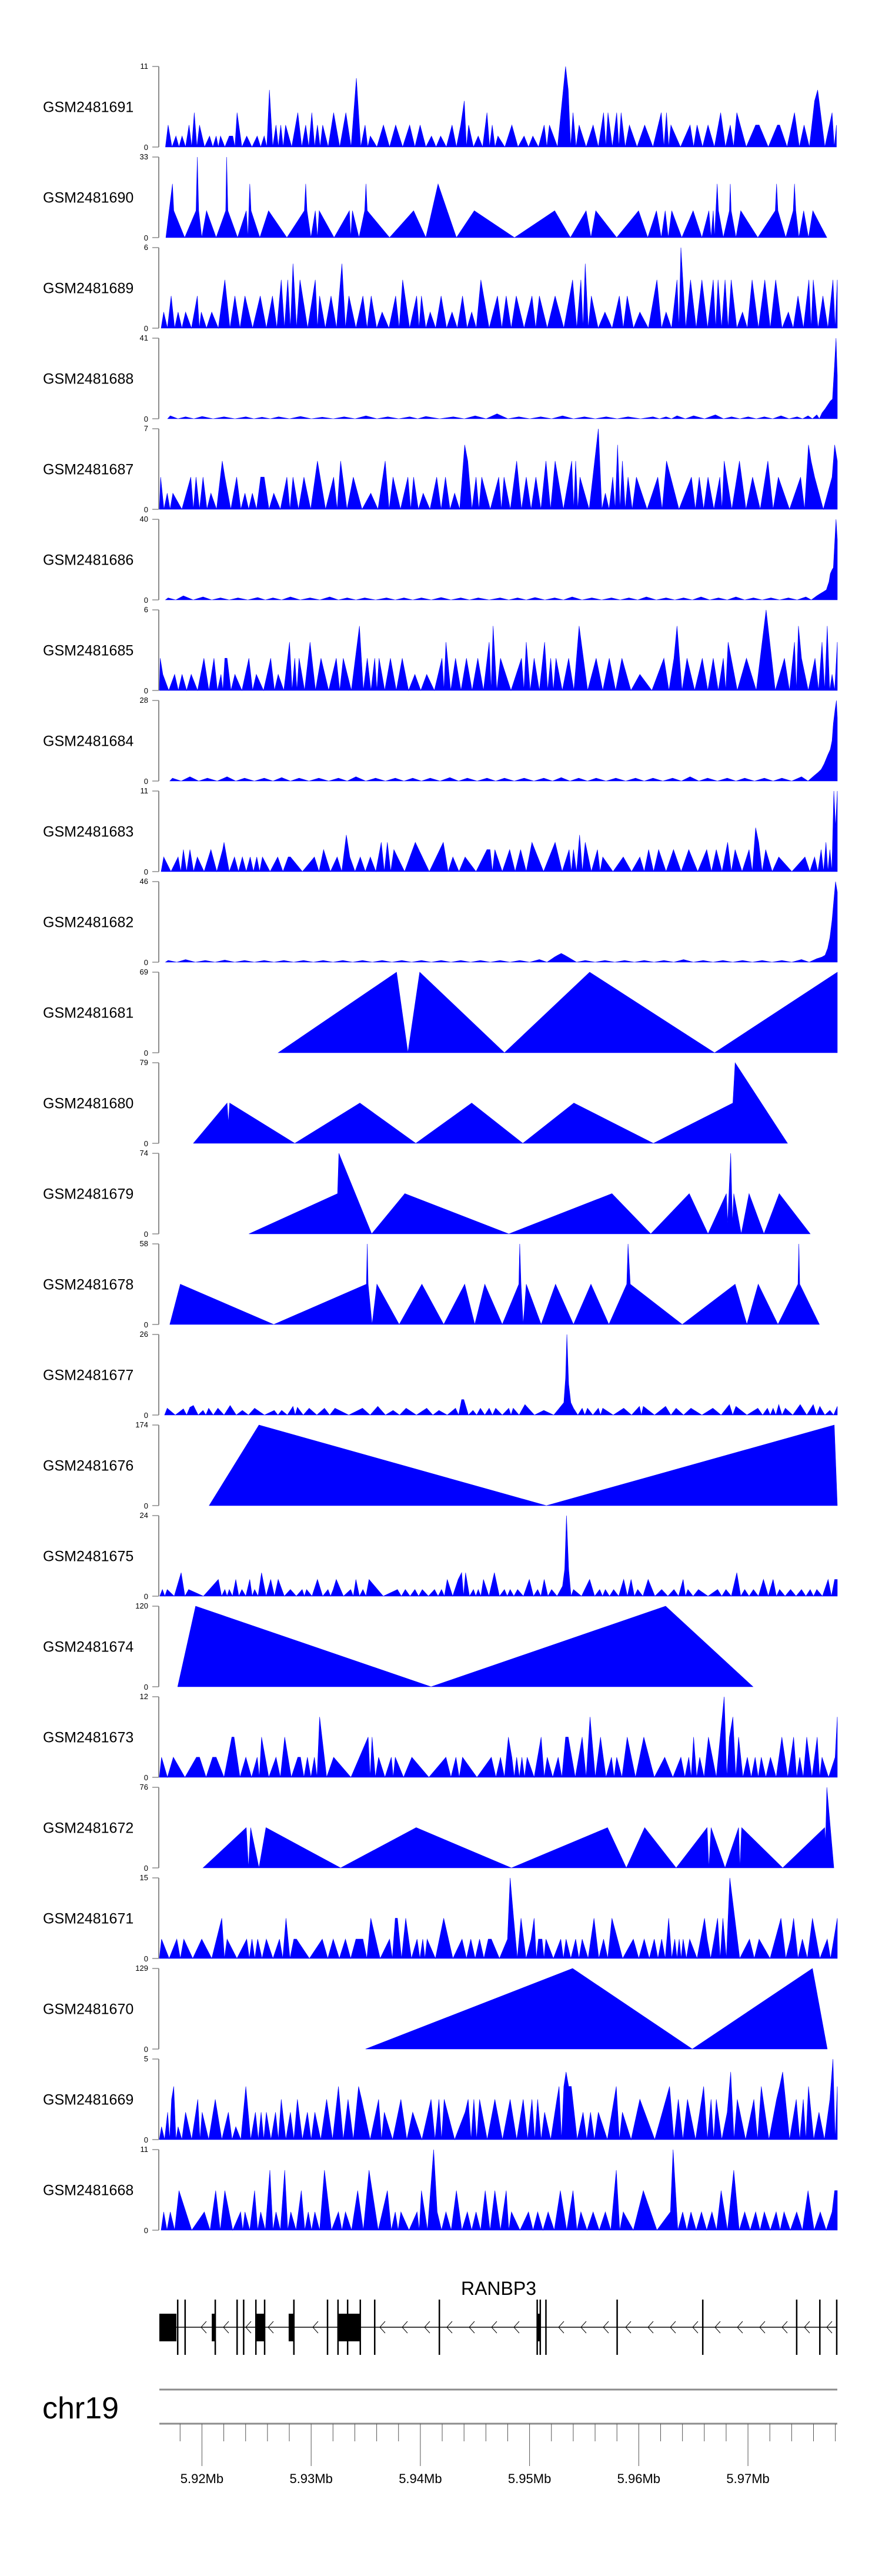  Describe the element at coordinates (144, 1243) in the screenshot. I see `y-axis-max-label: 58` at that location.